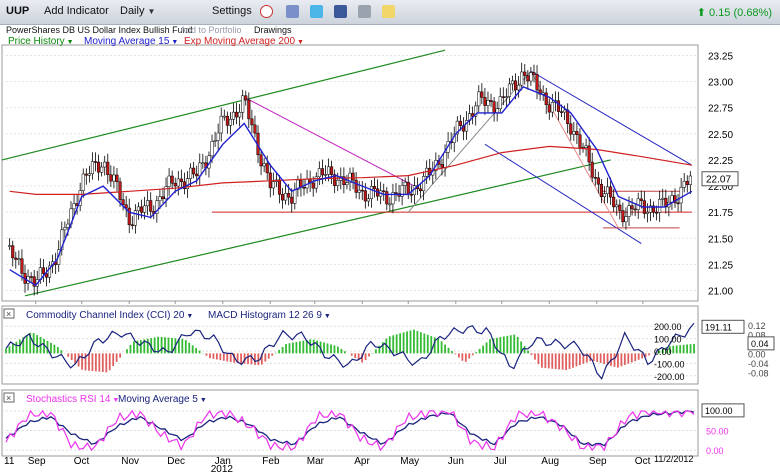 The height and width of the screenshot is (474, 780). What do you see at coordinates (9, 397) in the screenshot?
I see `stoch-close-icon` at bounding box center [9, 397].